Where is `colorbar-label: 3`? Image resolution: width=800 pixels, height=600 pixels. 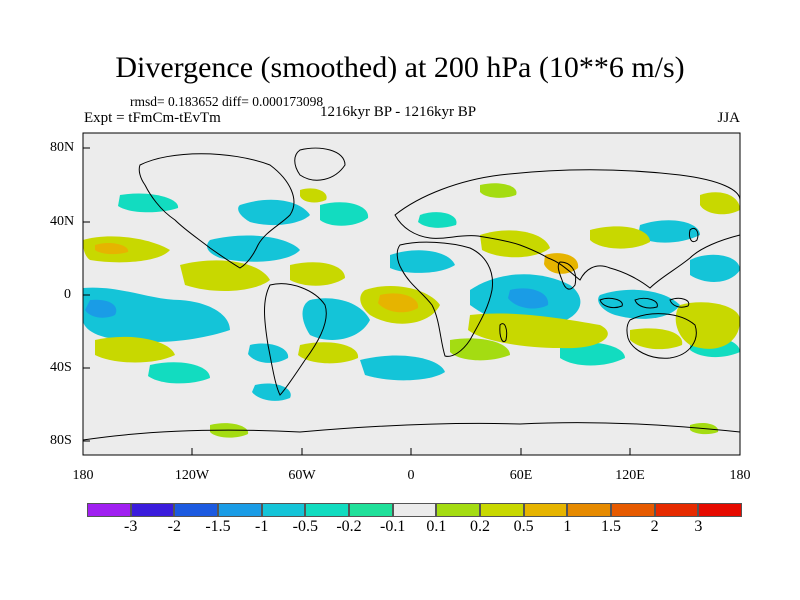
colorbar-label: 3 is located at coordinates (698, 526).